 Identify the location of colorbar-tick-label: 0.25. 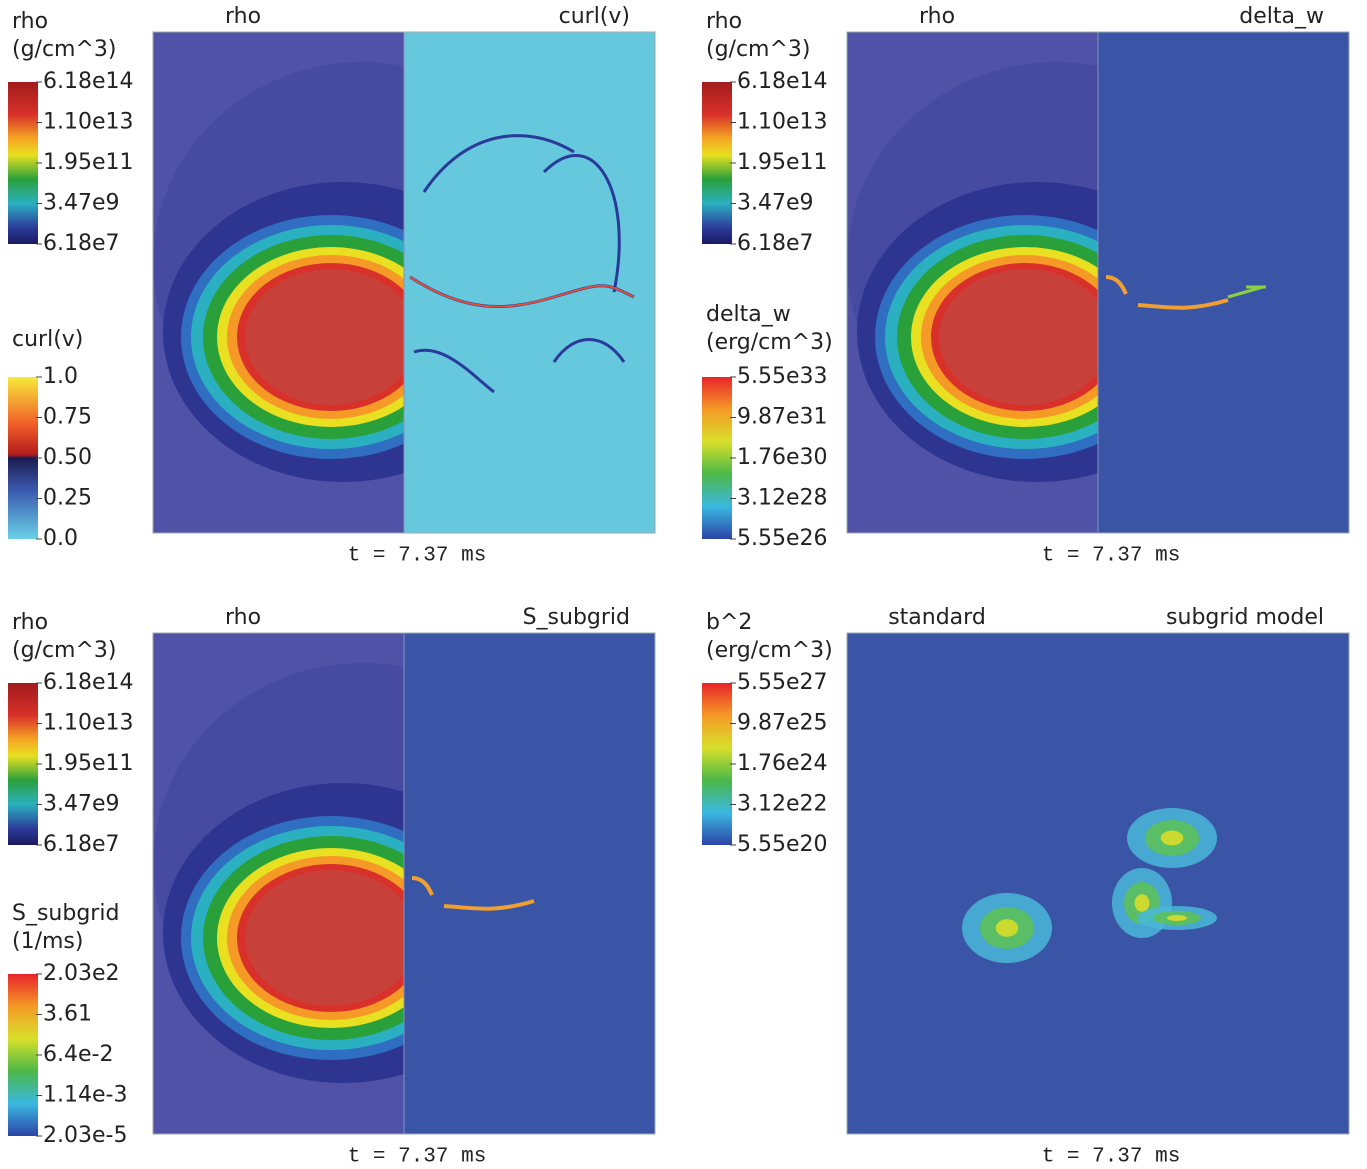
(67, 498).